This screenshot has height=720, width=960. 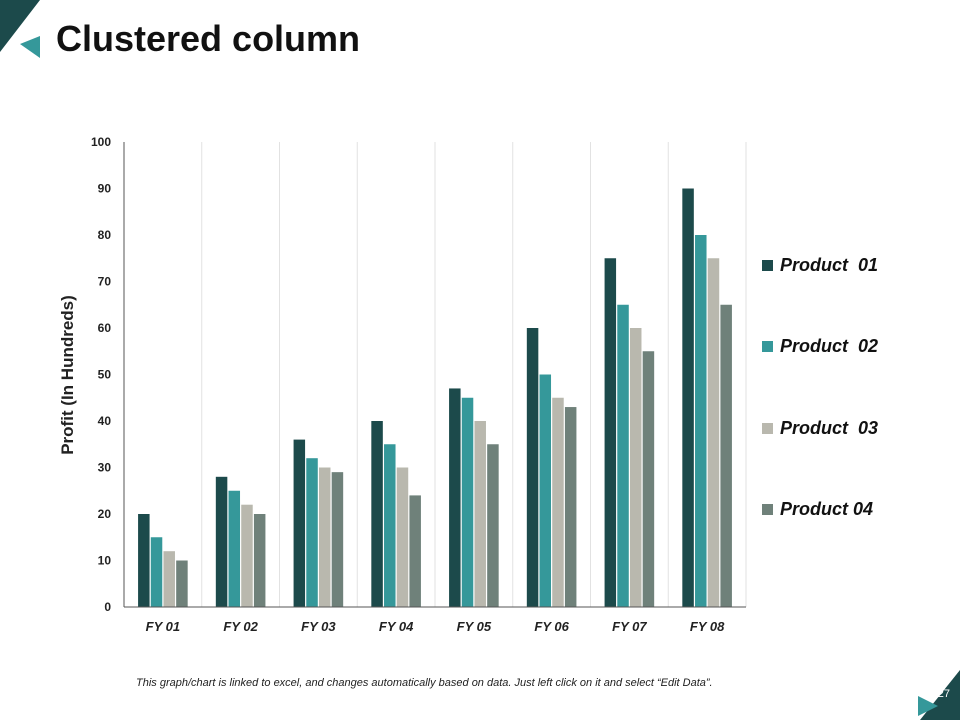 What do you see at coordinates (943, 694) in the screenshot?
I see `page-number: 27` at bounding box center [943, 694].